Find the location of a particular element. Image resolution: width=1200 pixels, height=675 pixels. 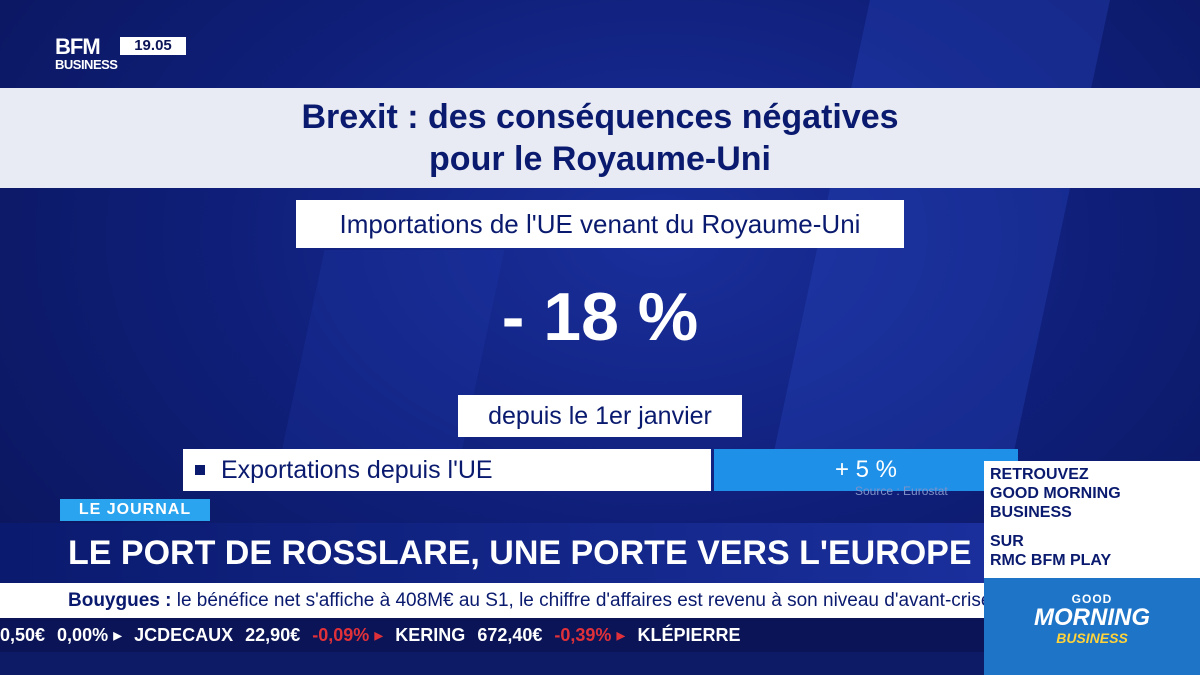

promo-line-3: BUSINESS is located at coordinates (1031, 512).